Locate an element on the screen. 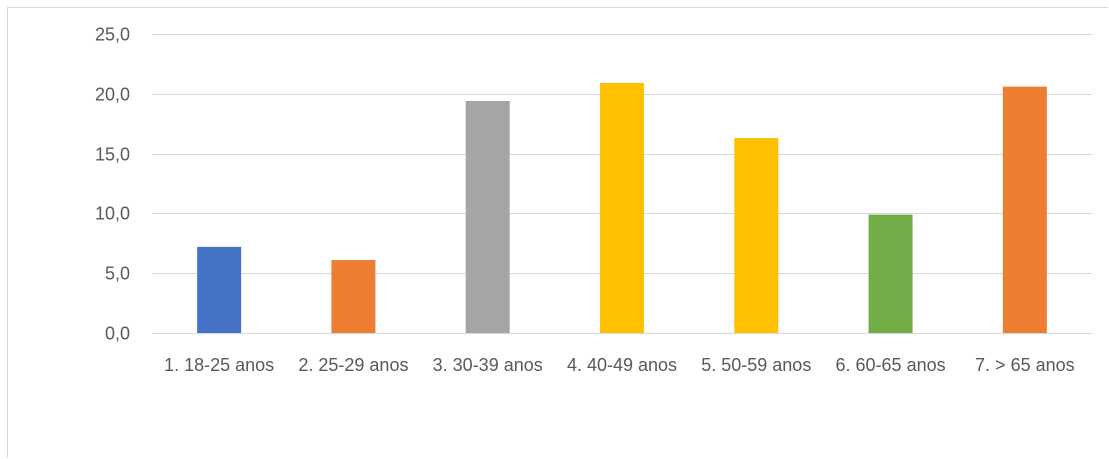 The height and width of the screenshot is (459, 1109). x-tick-label: 1. 18-25 anos is located at coordinates (219, 365).